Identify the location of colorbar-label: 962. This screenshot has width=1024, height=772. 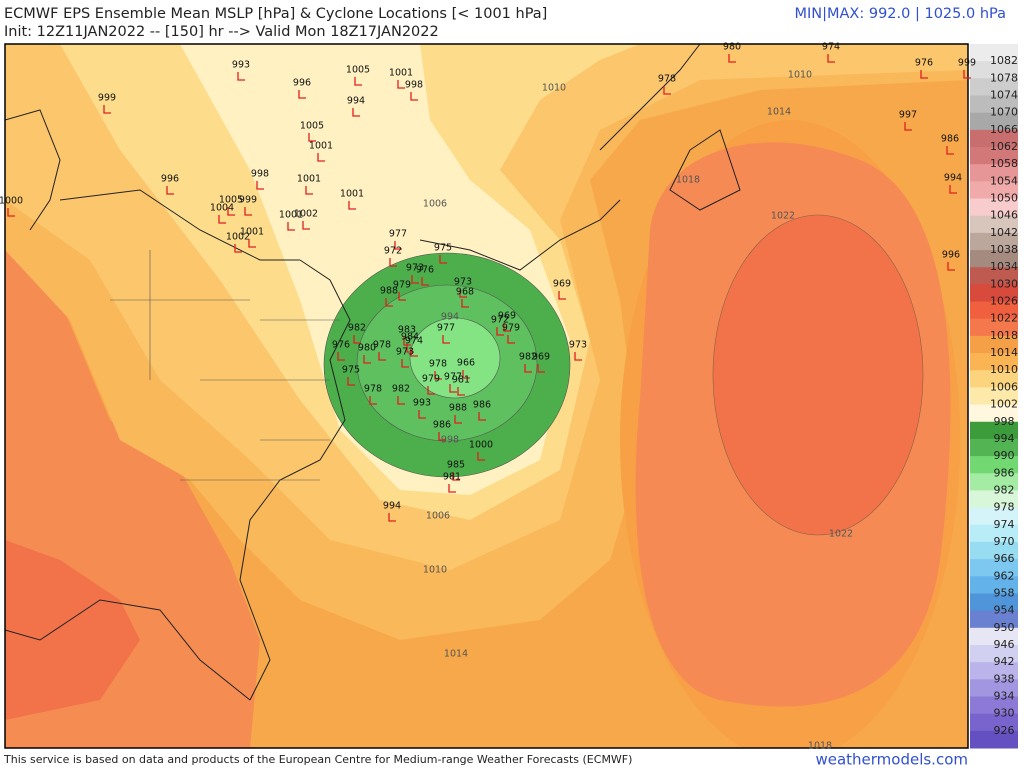
(1004, 575).